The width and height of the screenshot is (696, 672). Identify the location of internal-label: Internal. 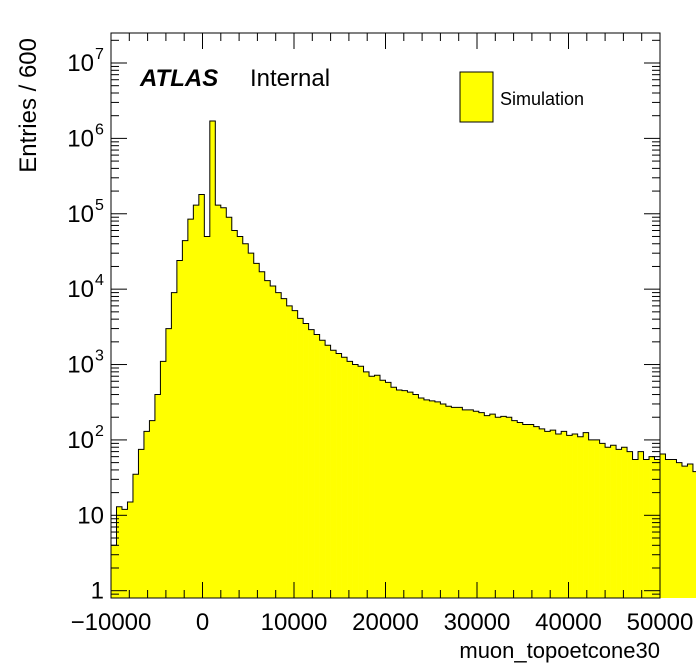
(290, 78).